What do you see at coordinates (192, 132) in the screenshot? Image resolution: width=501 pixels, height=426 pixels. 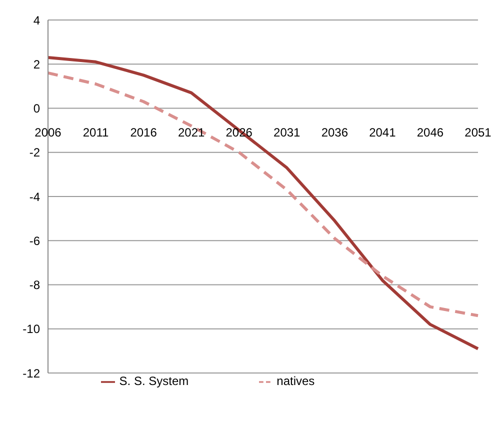 I see `x-tick-label: 2021` at bounding box center [192, 132].